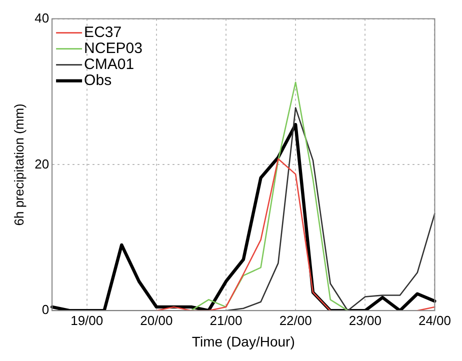 The height and width of the screenshot is (361, 462). Describe the element at coordinates (18, 165) in the screenshot. I see `y-axis-title: 6h precipitation (mm)` at that location.